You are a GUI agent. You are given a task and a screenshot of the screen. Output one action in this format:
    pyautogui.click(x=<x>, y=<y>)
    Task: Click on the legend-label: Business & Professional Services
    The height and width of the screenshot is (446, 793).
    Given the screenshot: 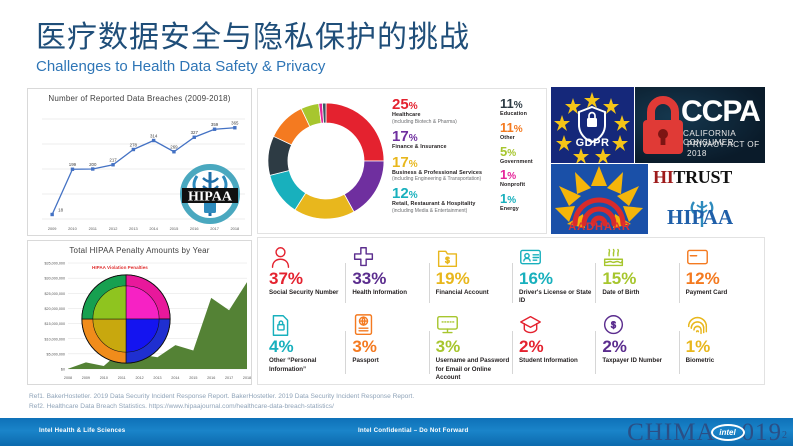 What is the action you would take?
    pyautogui.click(x=437, y=172)
    